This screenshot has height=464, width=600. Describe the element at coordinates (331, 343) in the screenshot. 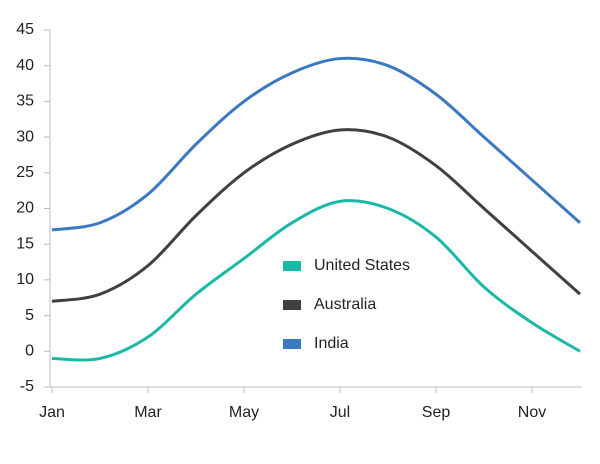

I see `legend-label: India` at that location.